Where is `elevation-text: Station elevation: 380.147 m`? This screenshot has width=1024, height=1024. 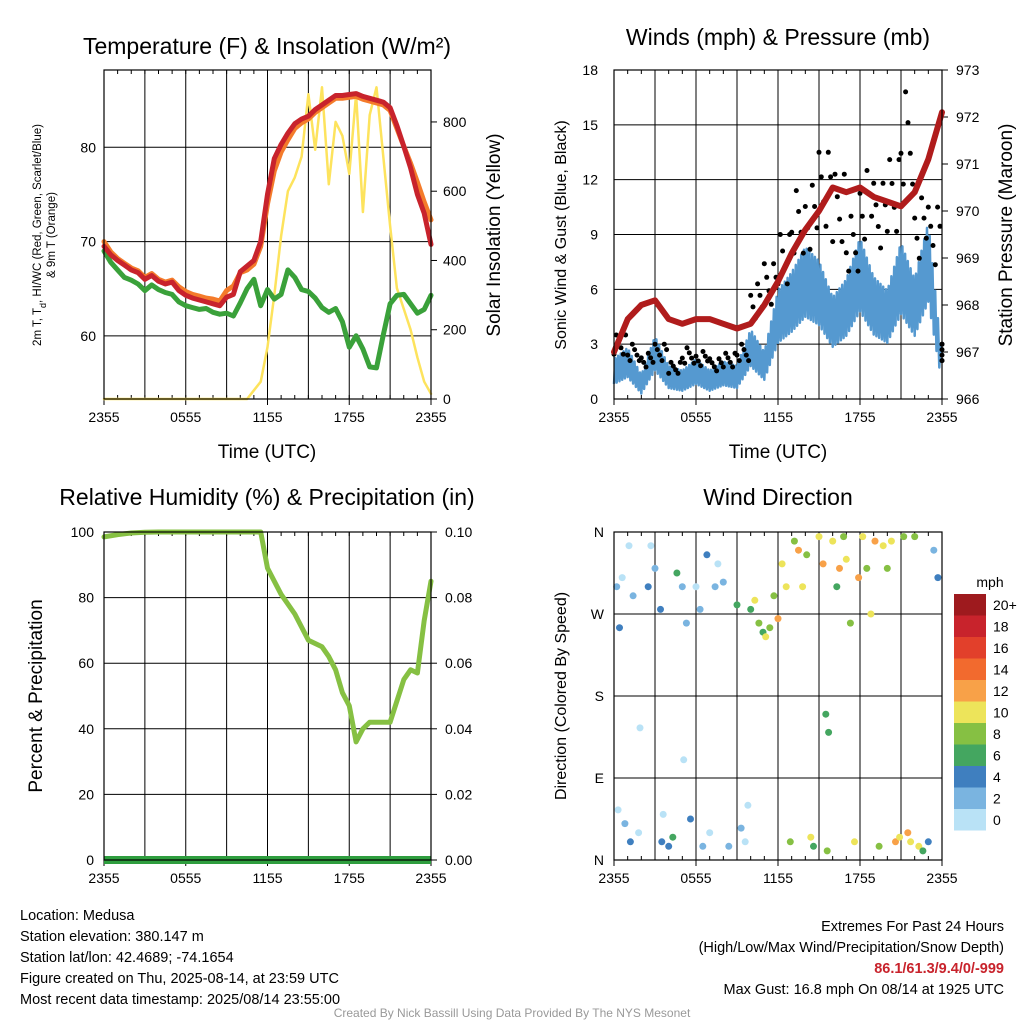
elevation-text: Station elevation: 380.147 m is located at coordinates (112, 937).